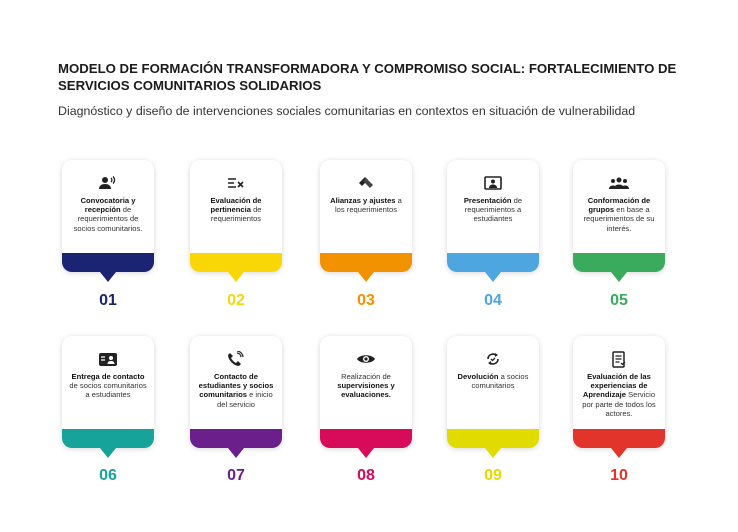 This screenshot has width=738, height=532. I want to click on step-text-bold: Presentación, so click(487, 200).